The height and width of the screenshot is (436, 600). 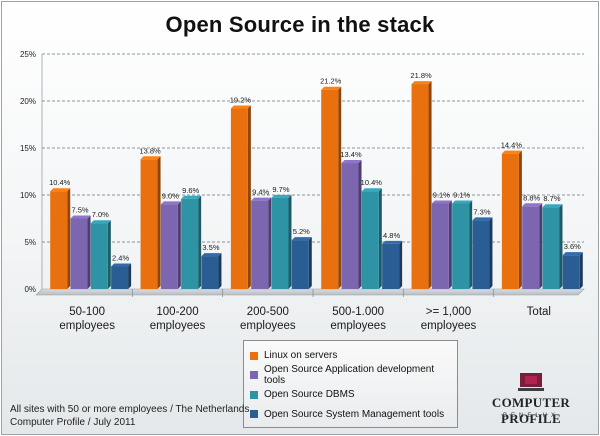 What do you see at coordinates (331, 81) in the screenshot?
I see `data-label: 21.2%` at bounding box center [331, 81].